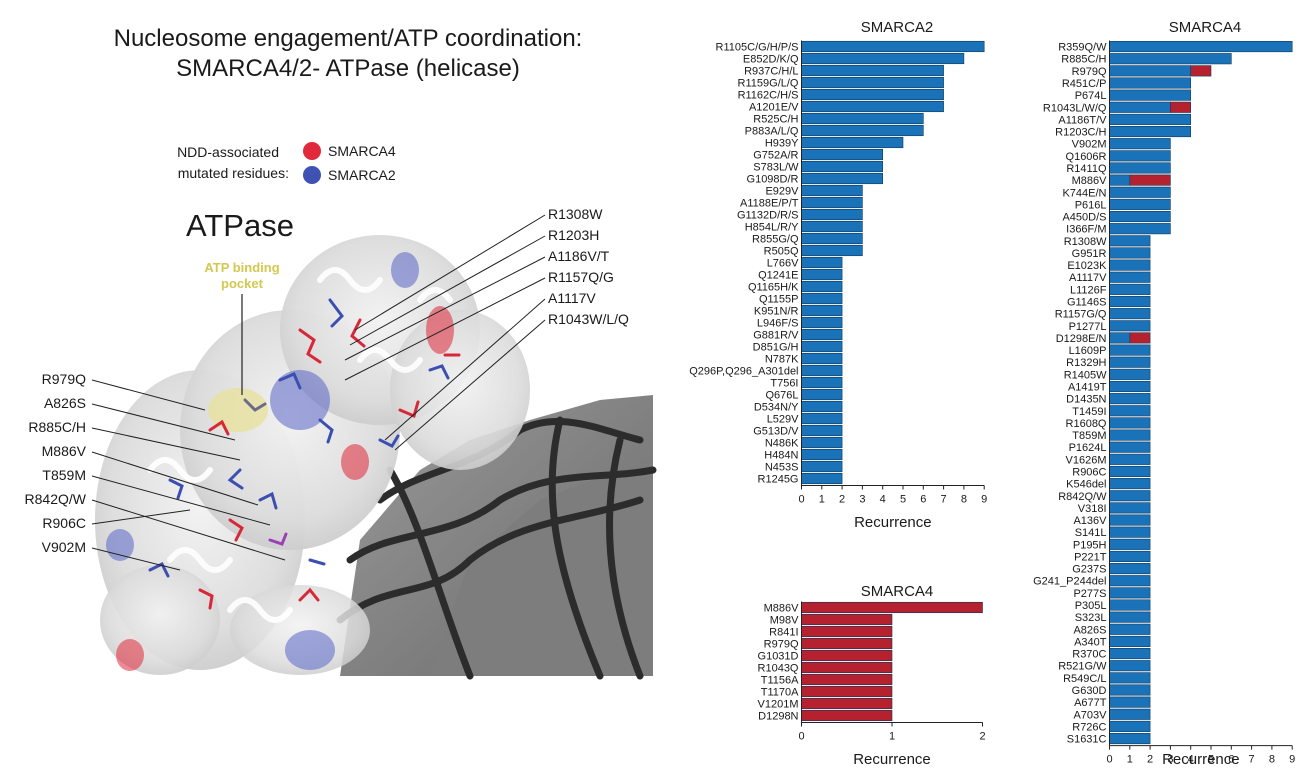  What do you see at coordinates (1089, 691) in the screenshot?
I see `category-label-g630d: G630D` at bounding box center [1089, 691].